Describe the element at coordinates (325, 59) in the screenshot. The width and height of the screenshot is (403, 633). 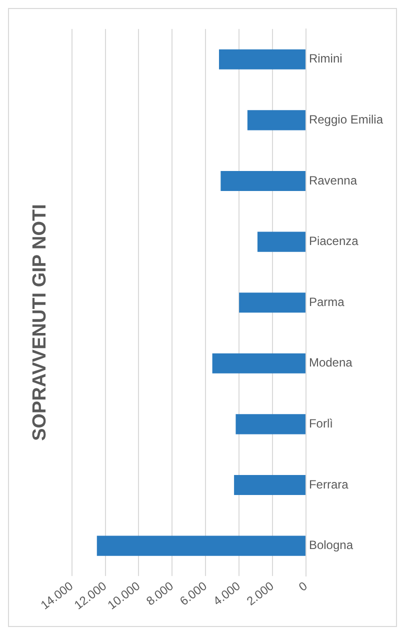
I see `y-tick-label: Rimini` at that location.